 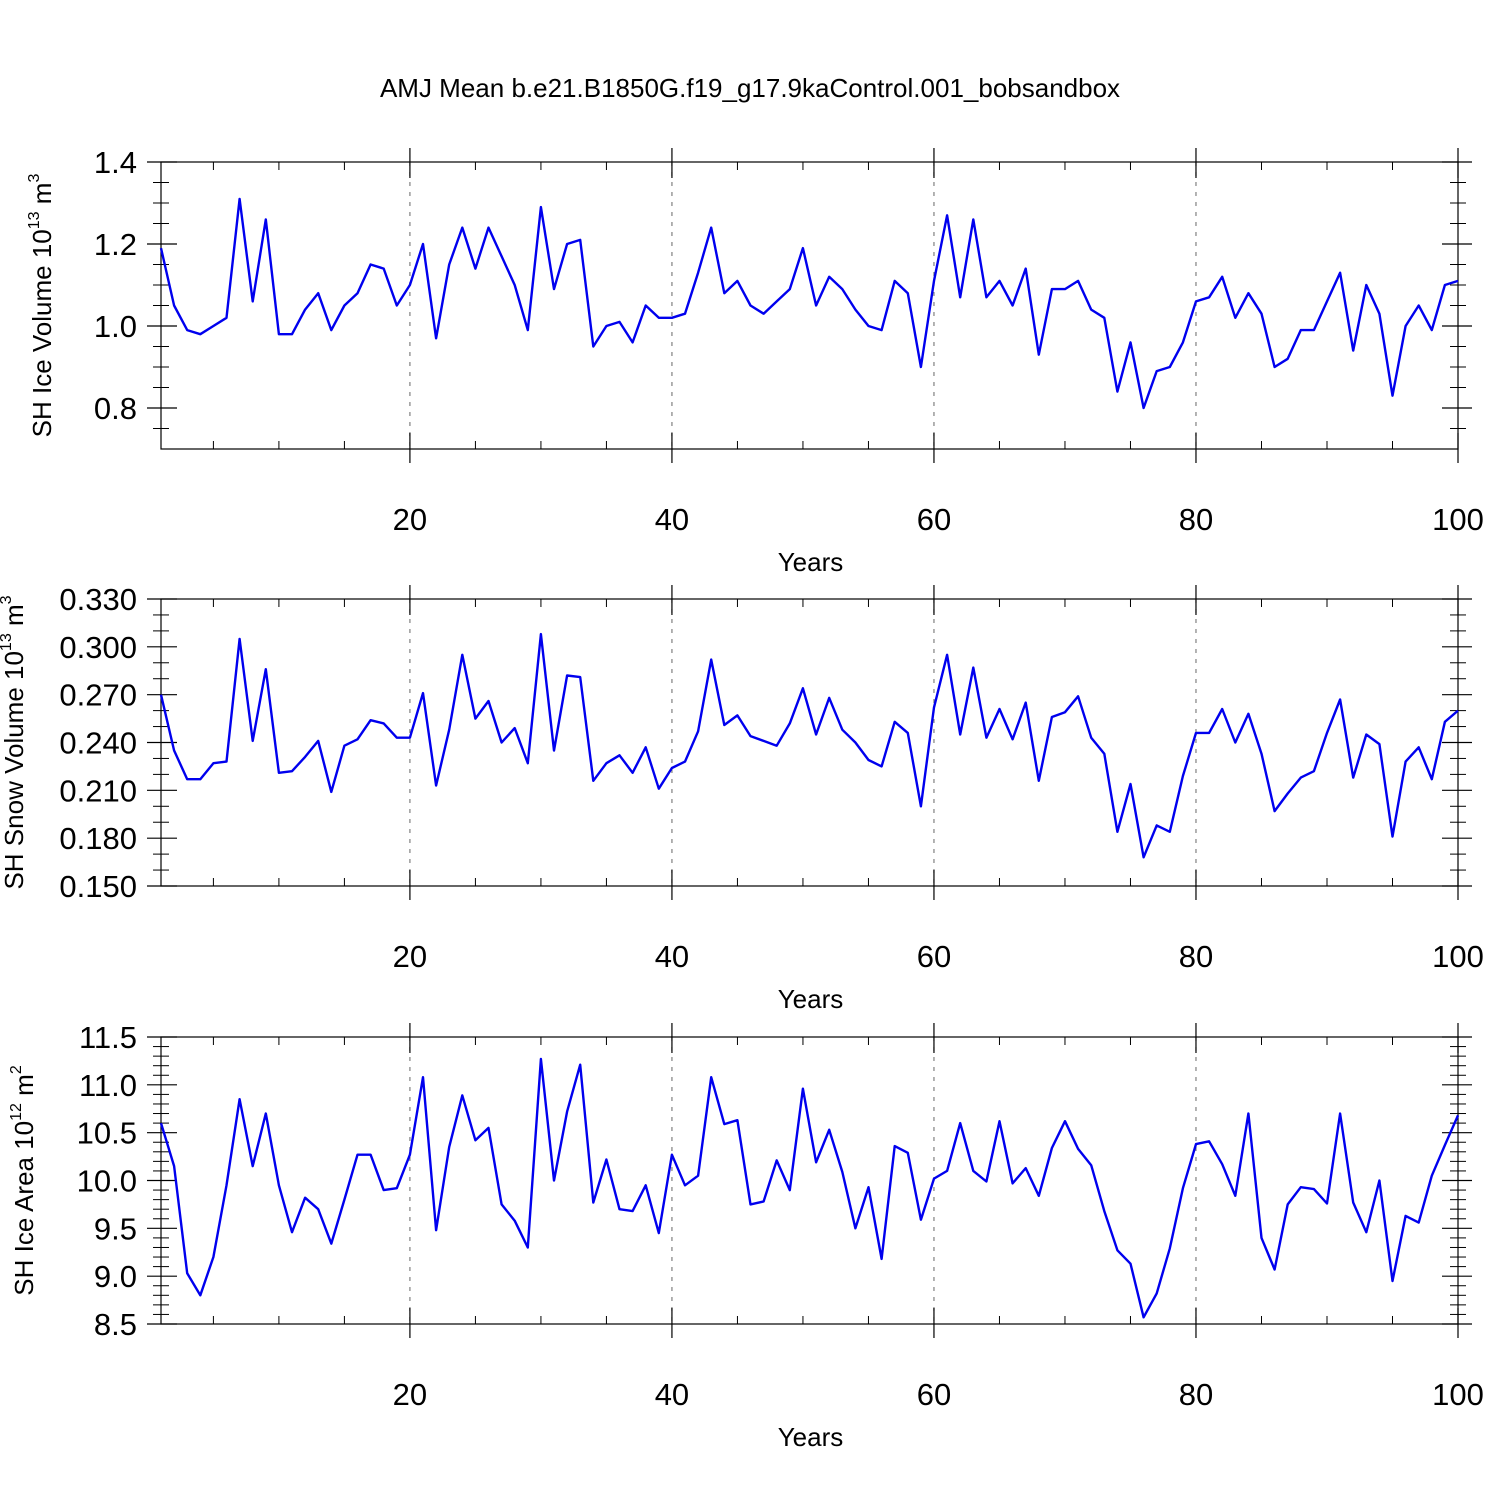 I want to click on y-label-text: SH Ice Volume 10, so click(x=42, y=333).